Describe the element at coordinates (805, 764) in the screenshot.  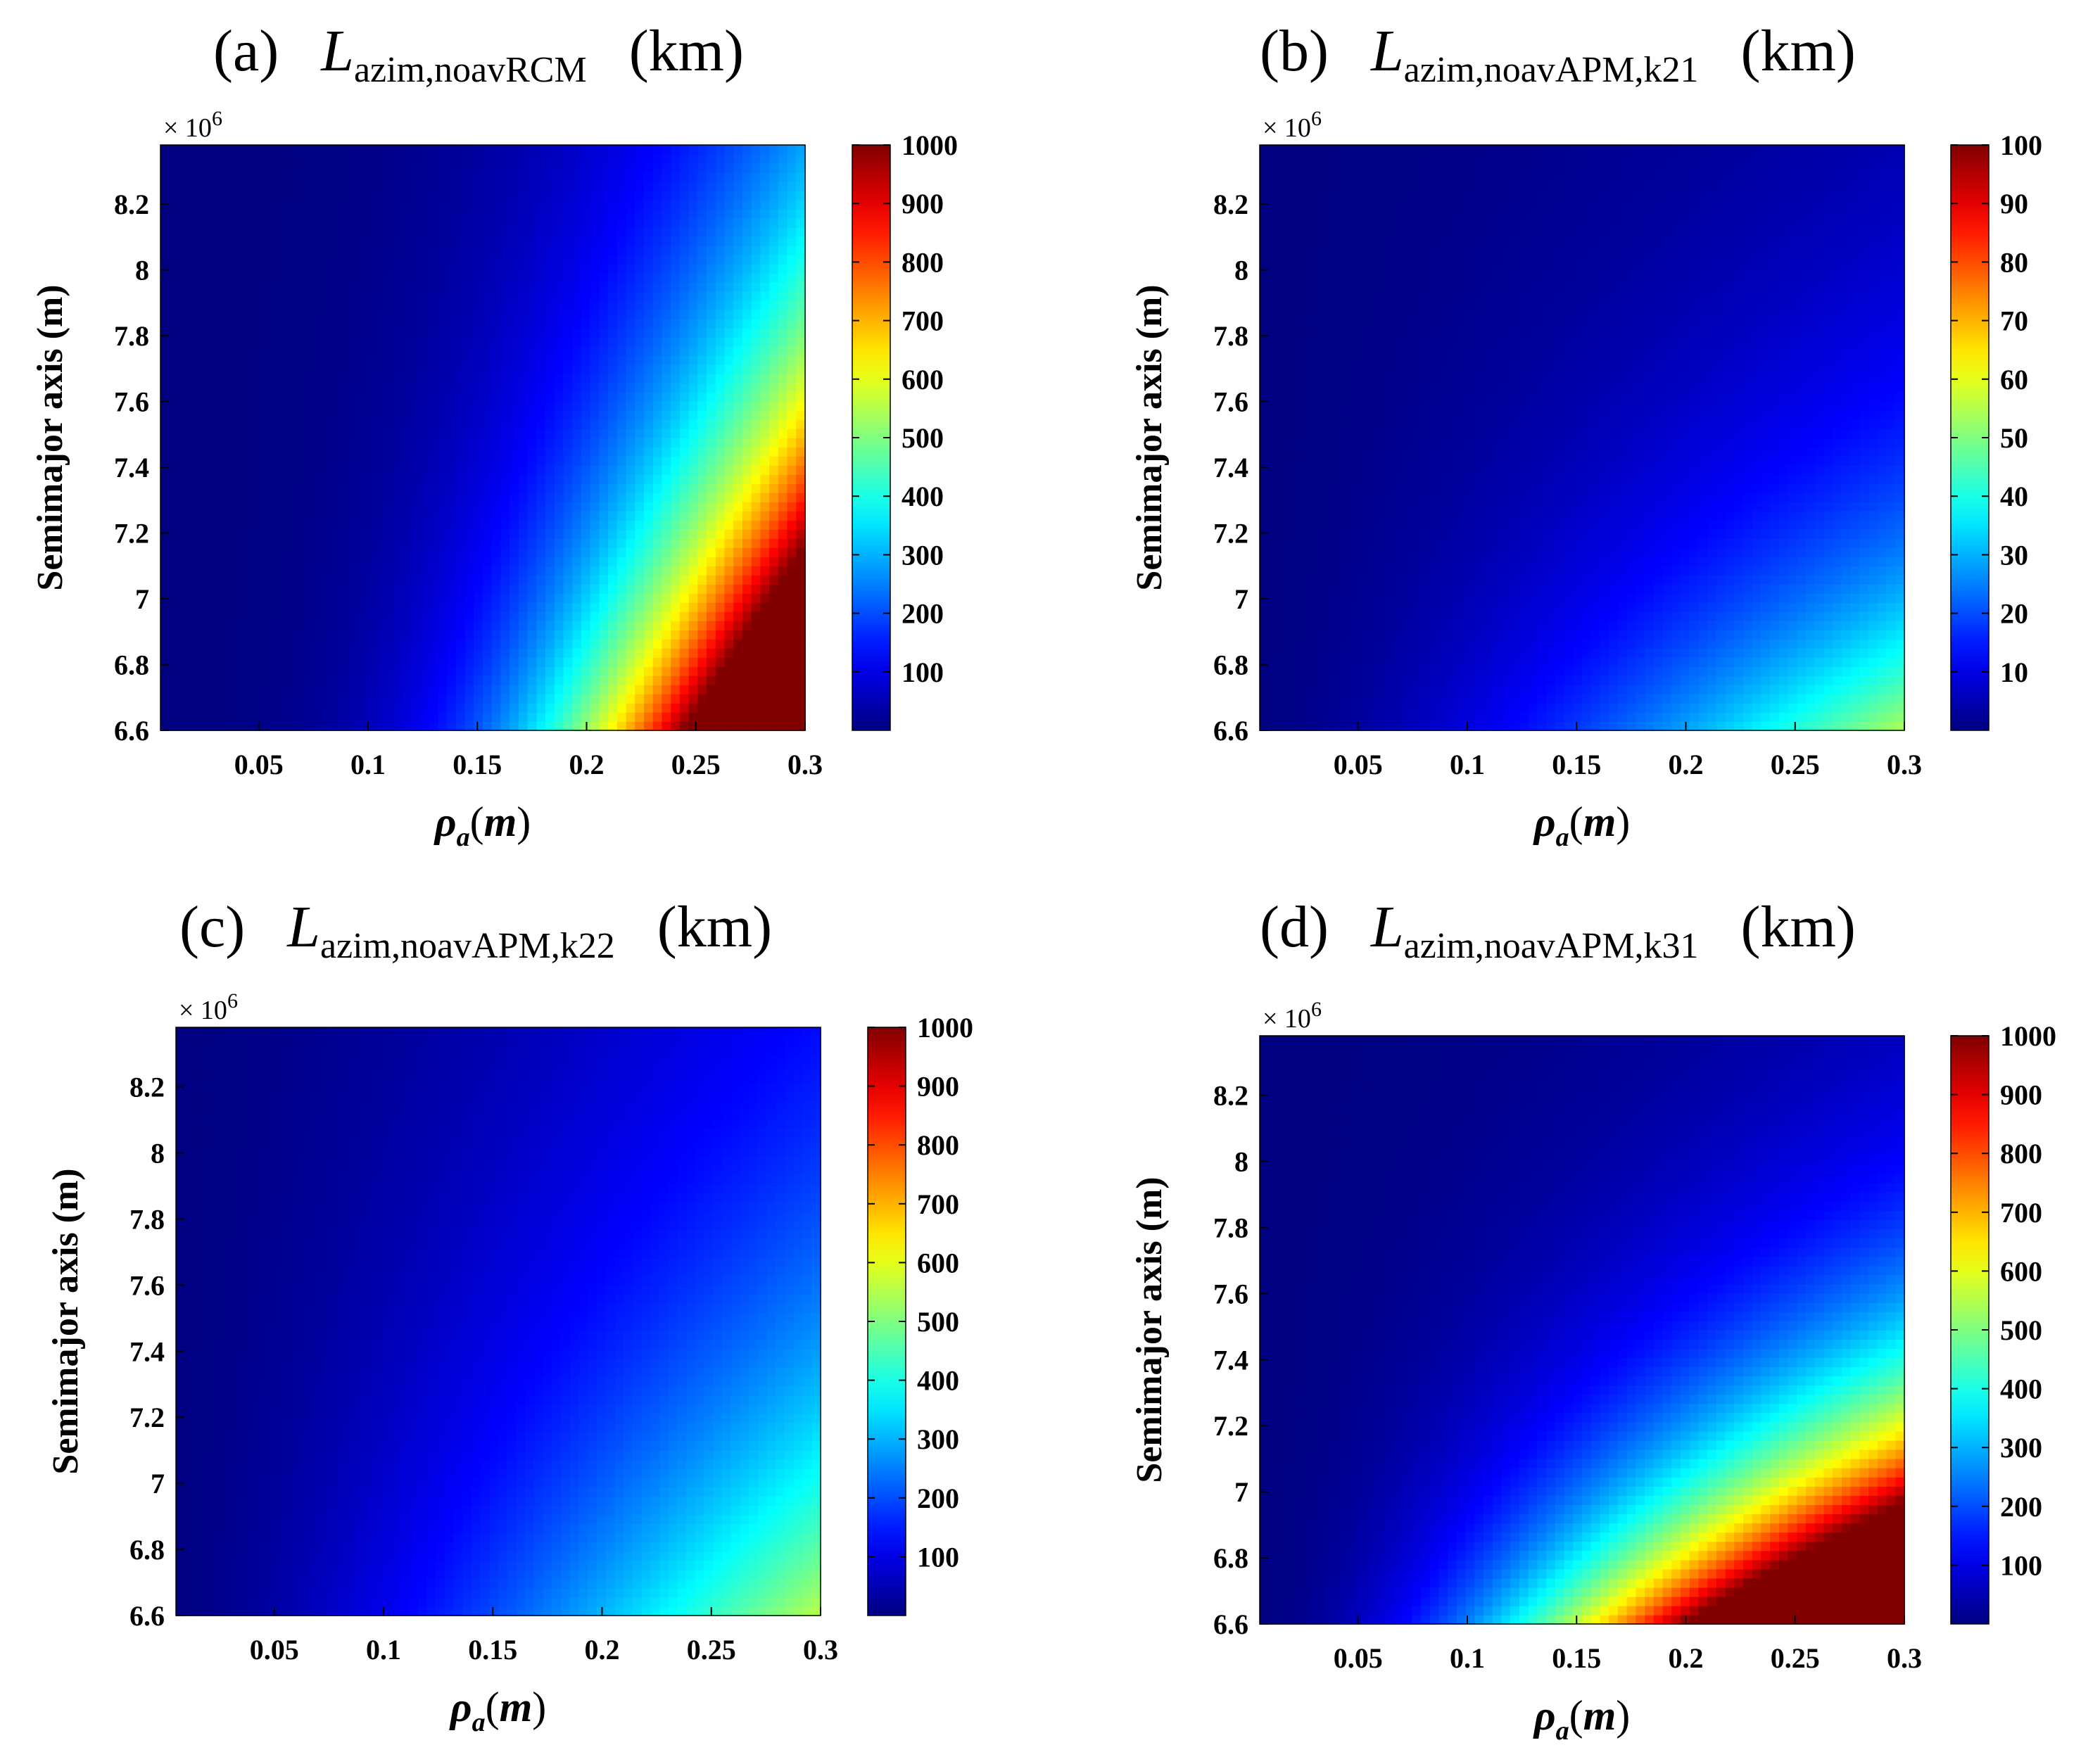
I see `x-tick-label: 0.3` at that location.